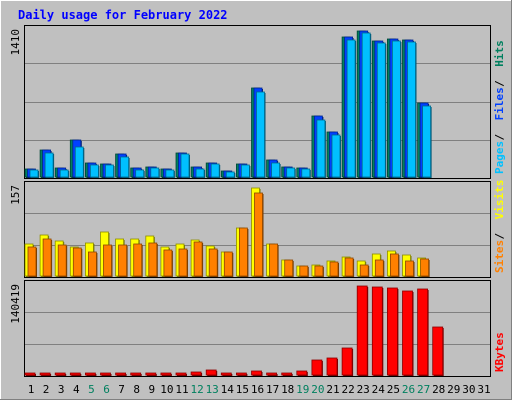 The width and height of the screenshot is (512, 400). Describe the element at coordinates (123, 15) in the screenshot. I see `chart-title: Daily usage for February 2022` at that location.